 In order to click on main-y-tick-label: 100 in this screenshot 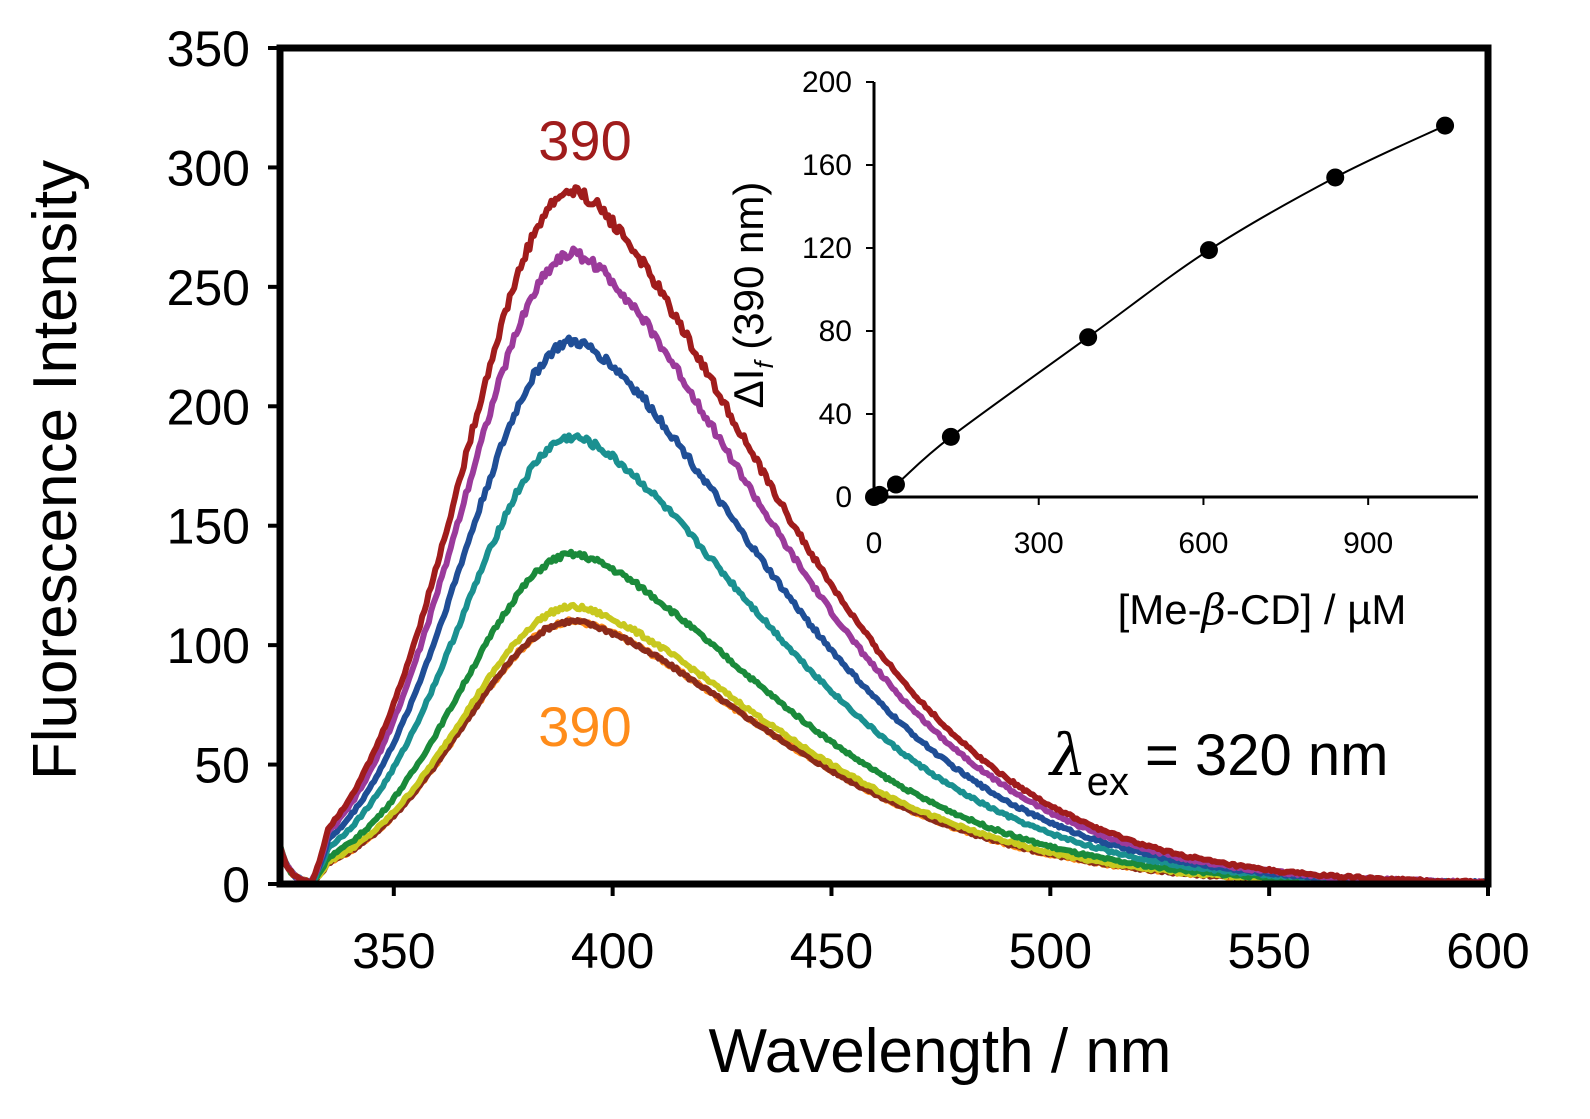, I will do `click(208, 646)`.